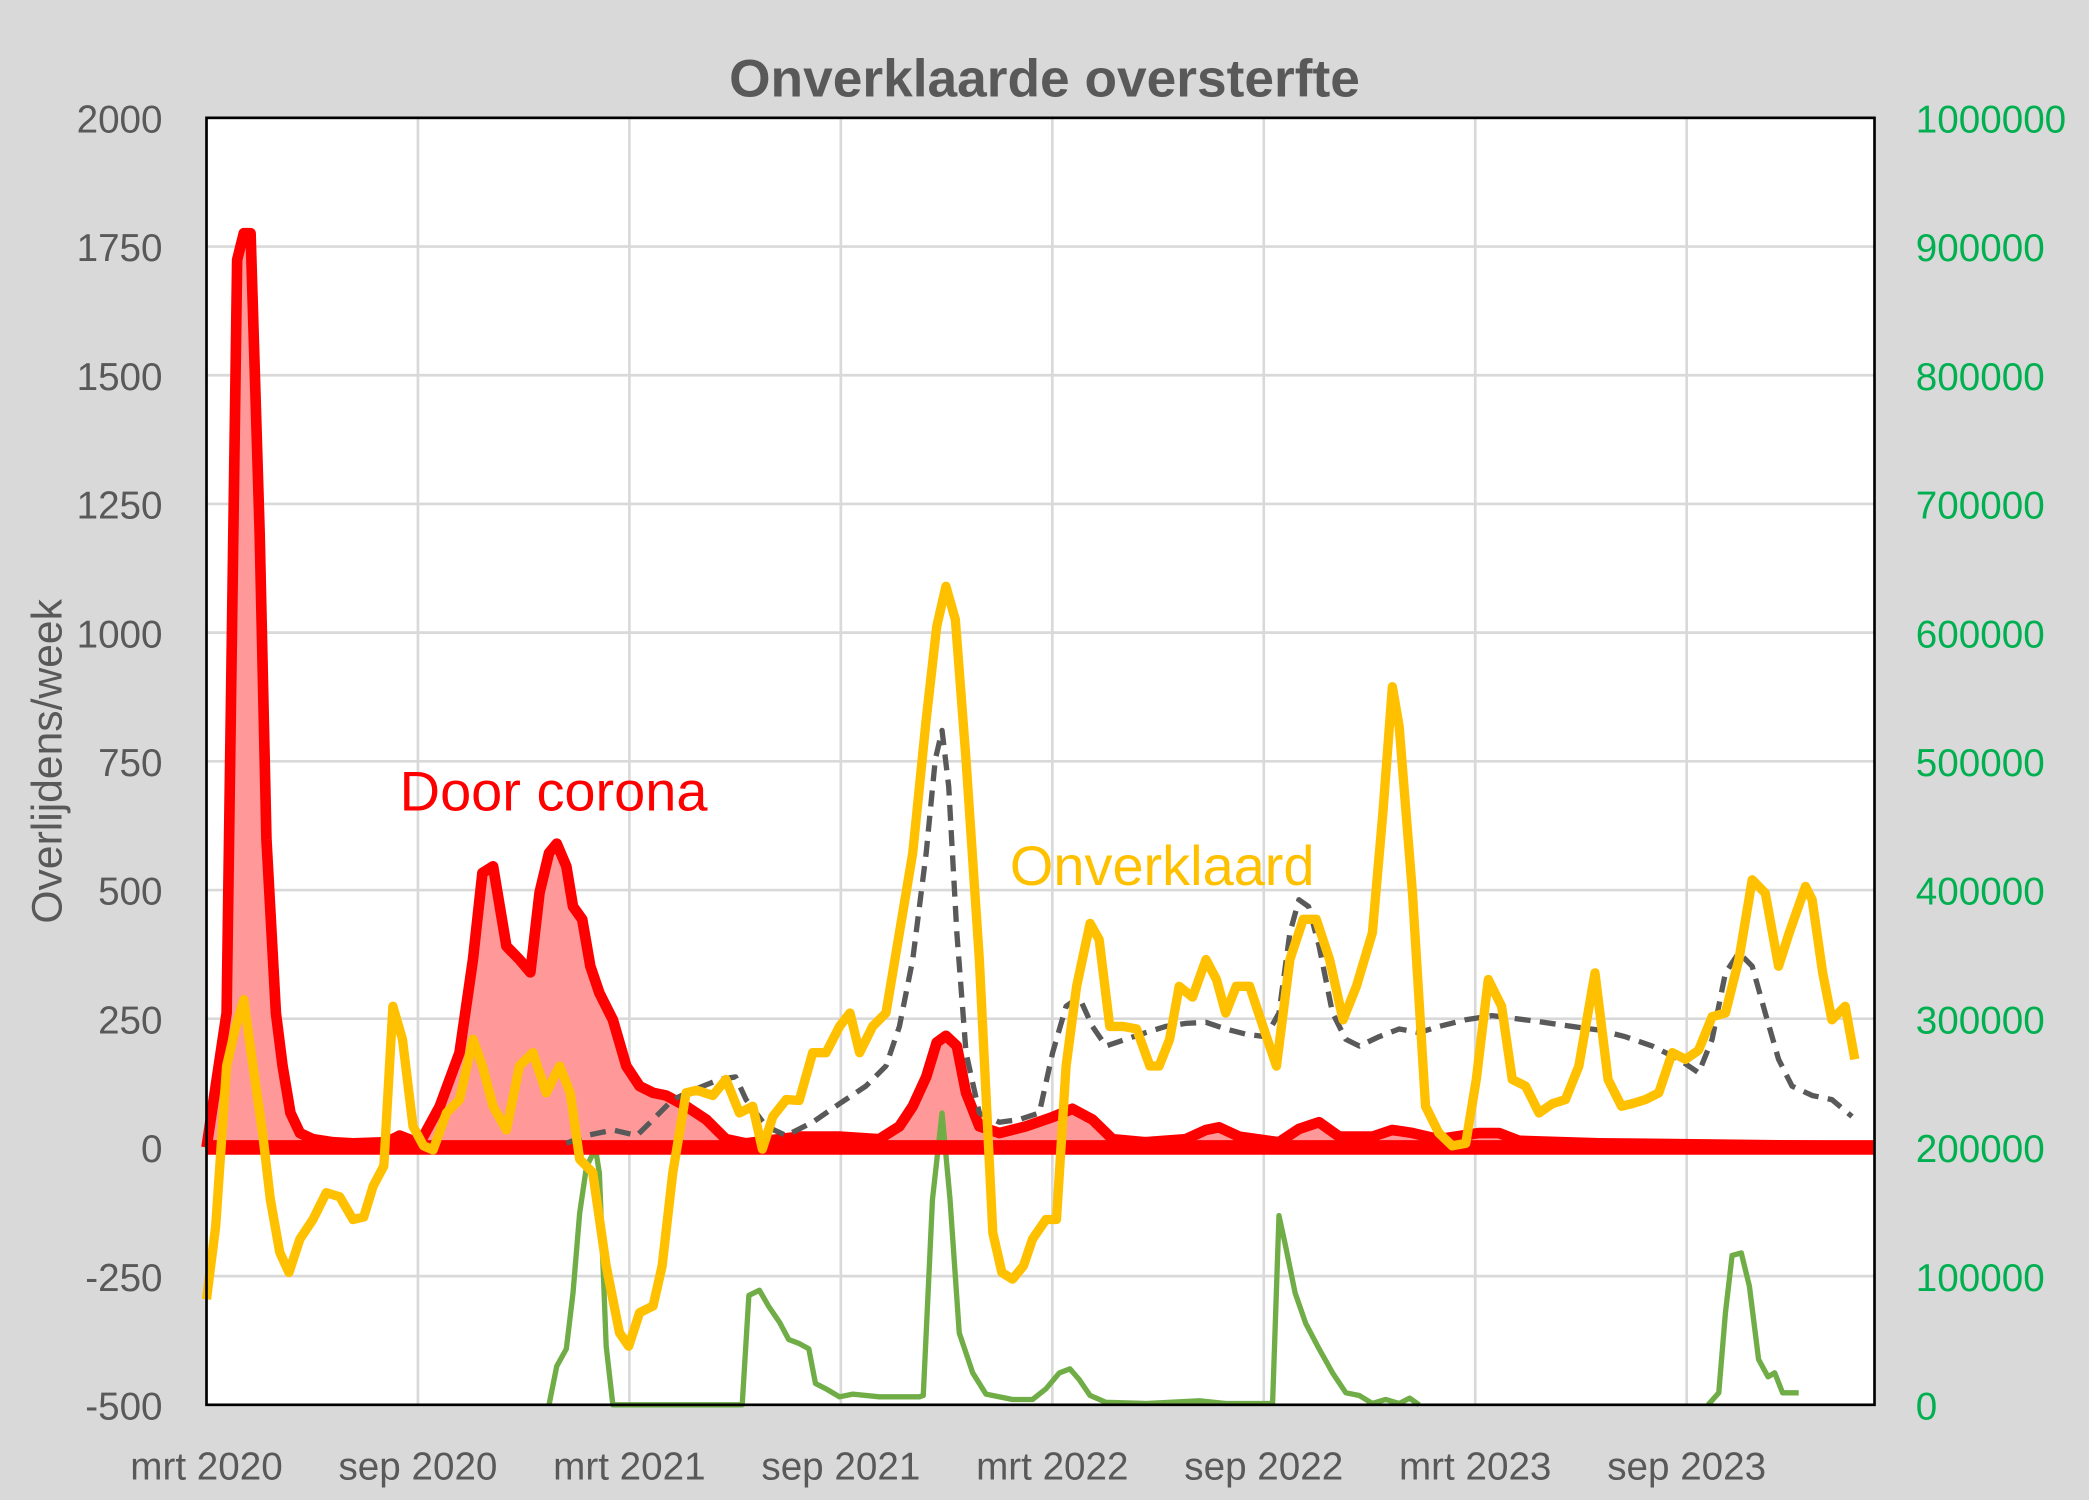 This screenshot has height=1500, width=2089. I want to click on y-tick-label: 1250, so click(120, 506).